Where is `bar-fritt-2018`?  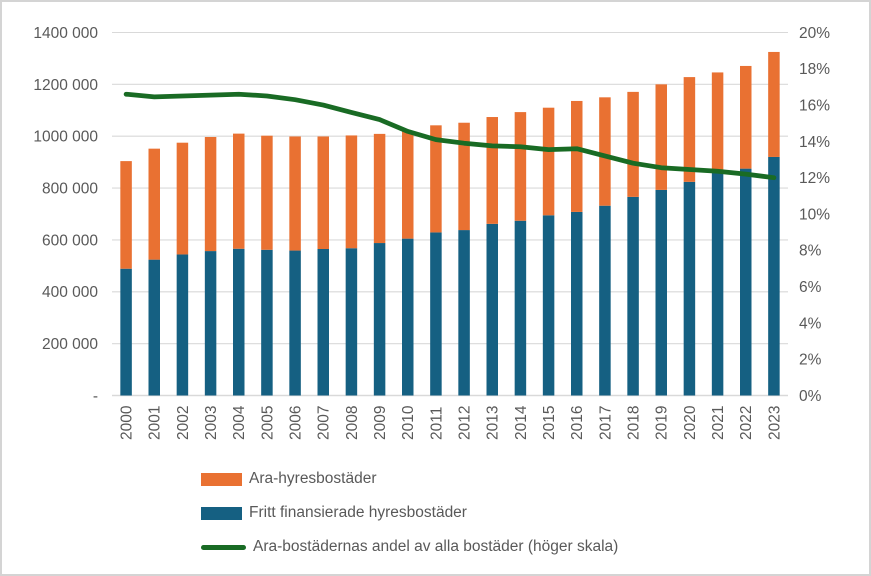
bar-fritt-2018 is located at coordinates (633, 296).